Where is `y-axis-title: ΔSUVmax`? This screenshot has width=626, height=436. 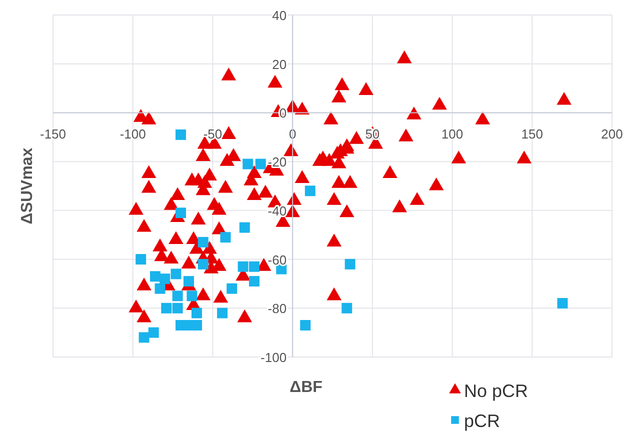
y-axis-title: ΔSUVmax is located at coordinates (27, 186).